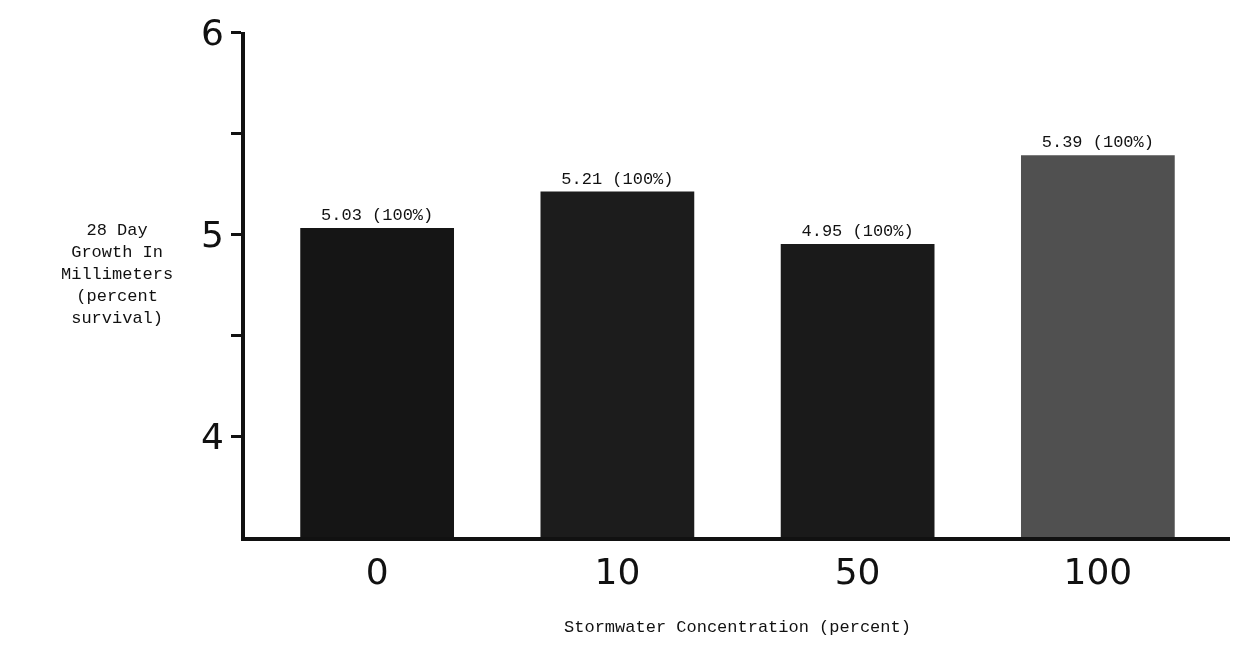  What do you see at coordinates (857, 232) in the screenshot?
I see `data-label: 4.95 (100%)` at bounding box center [857, 232].